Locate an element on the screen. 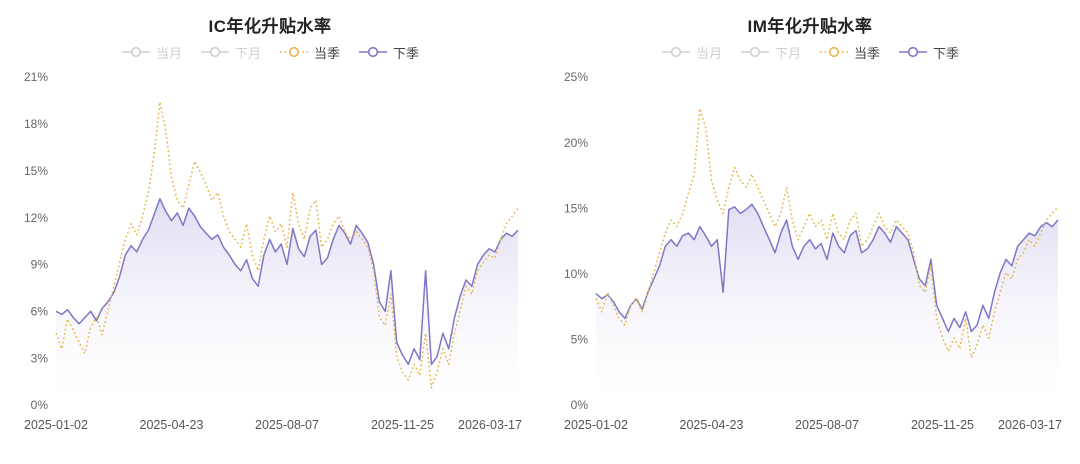 The height and width of the screenshot is (464, 1080). chart-title-im: IM年化升贴水率 is located at coordinates (810, 26).